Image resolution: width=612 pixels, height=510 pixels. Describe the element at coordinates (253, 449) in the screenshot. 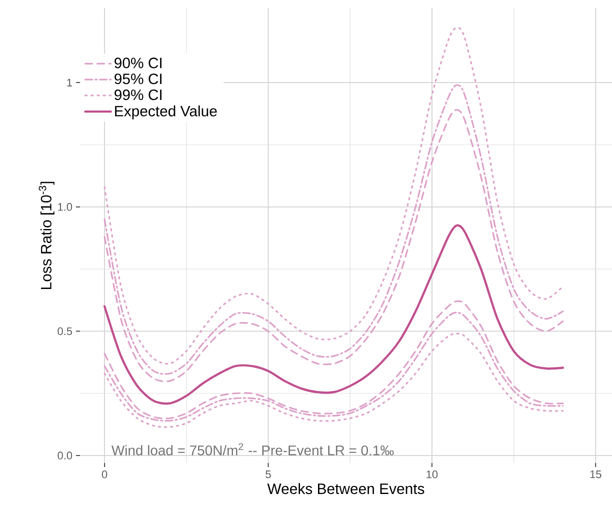

I see `annotation: Wind load = 750N/m$^{2}$ -- Pre-Event LR = 0.1‰` at that location.